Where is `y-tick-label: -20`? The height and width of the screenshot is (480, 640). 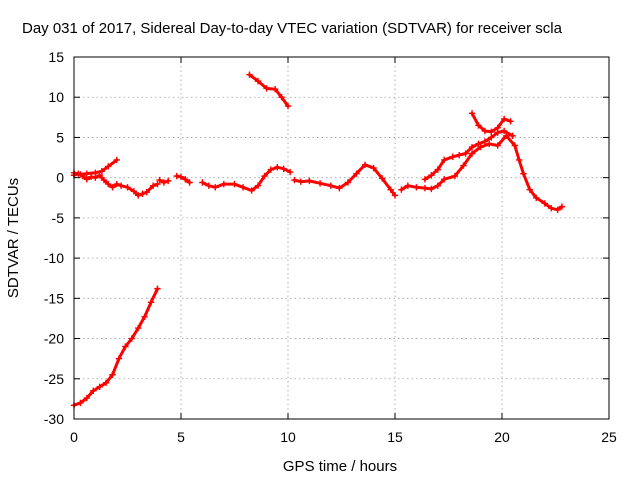
y-tick-label: -20 is located at coordinates (54, 339).